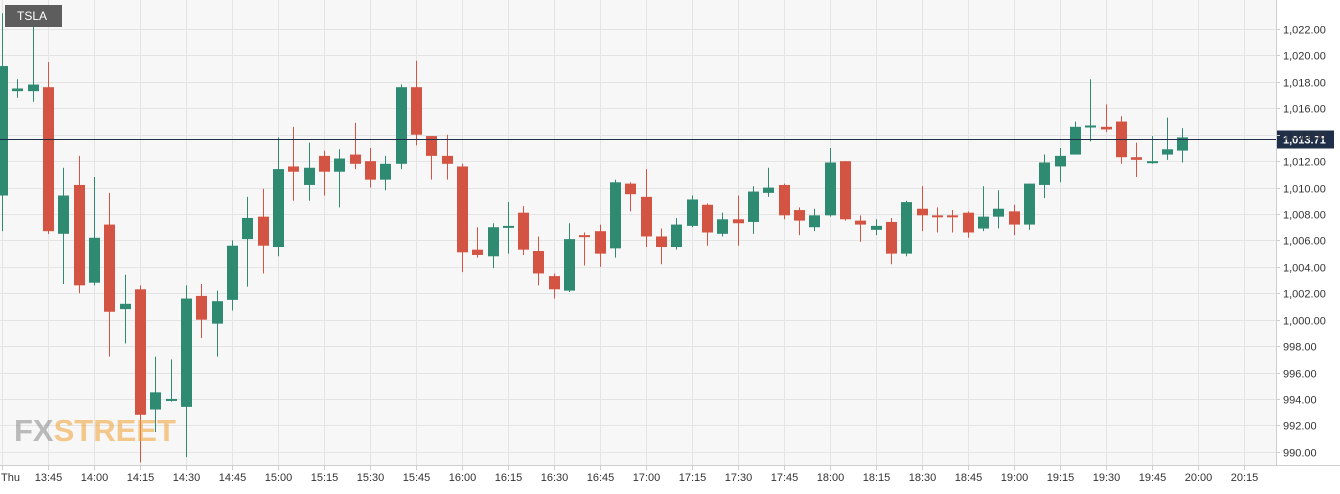 This screenshot has width=1340, height=494. Describe the element at coordinates (1304, 31) in the screenshot. I see `y-tick-label: 1,022.00` at that location.